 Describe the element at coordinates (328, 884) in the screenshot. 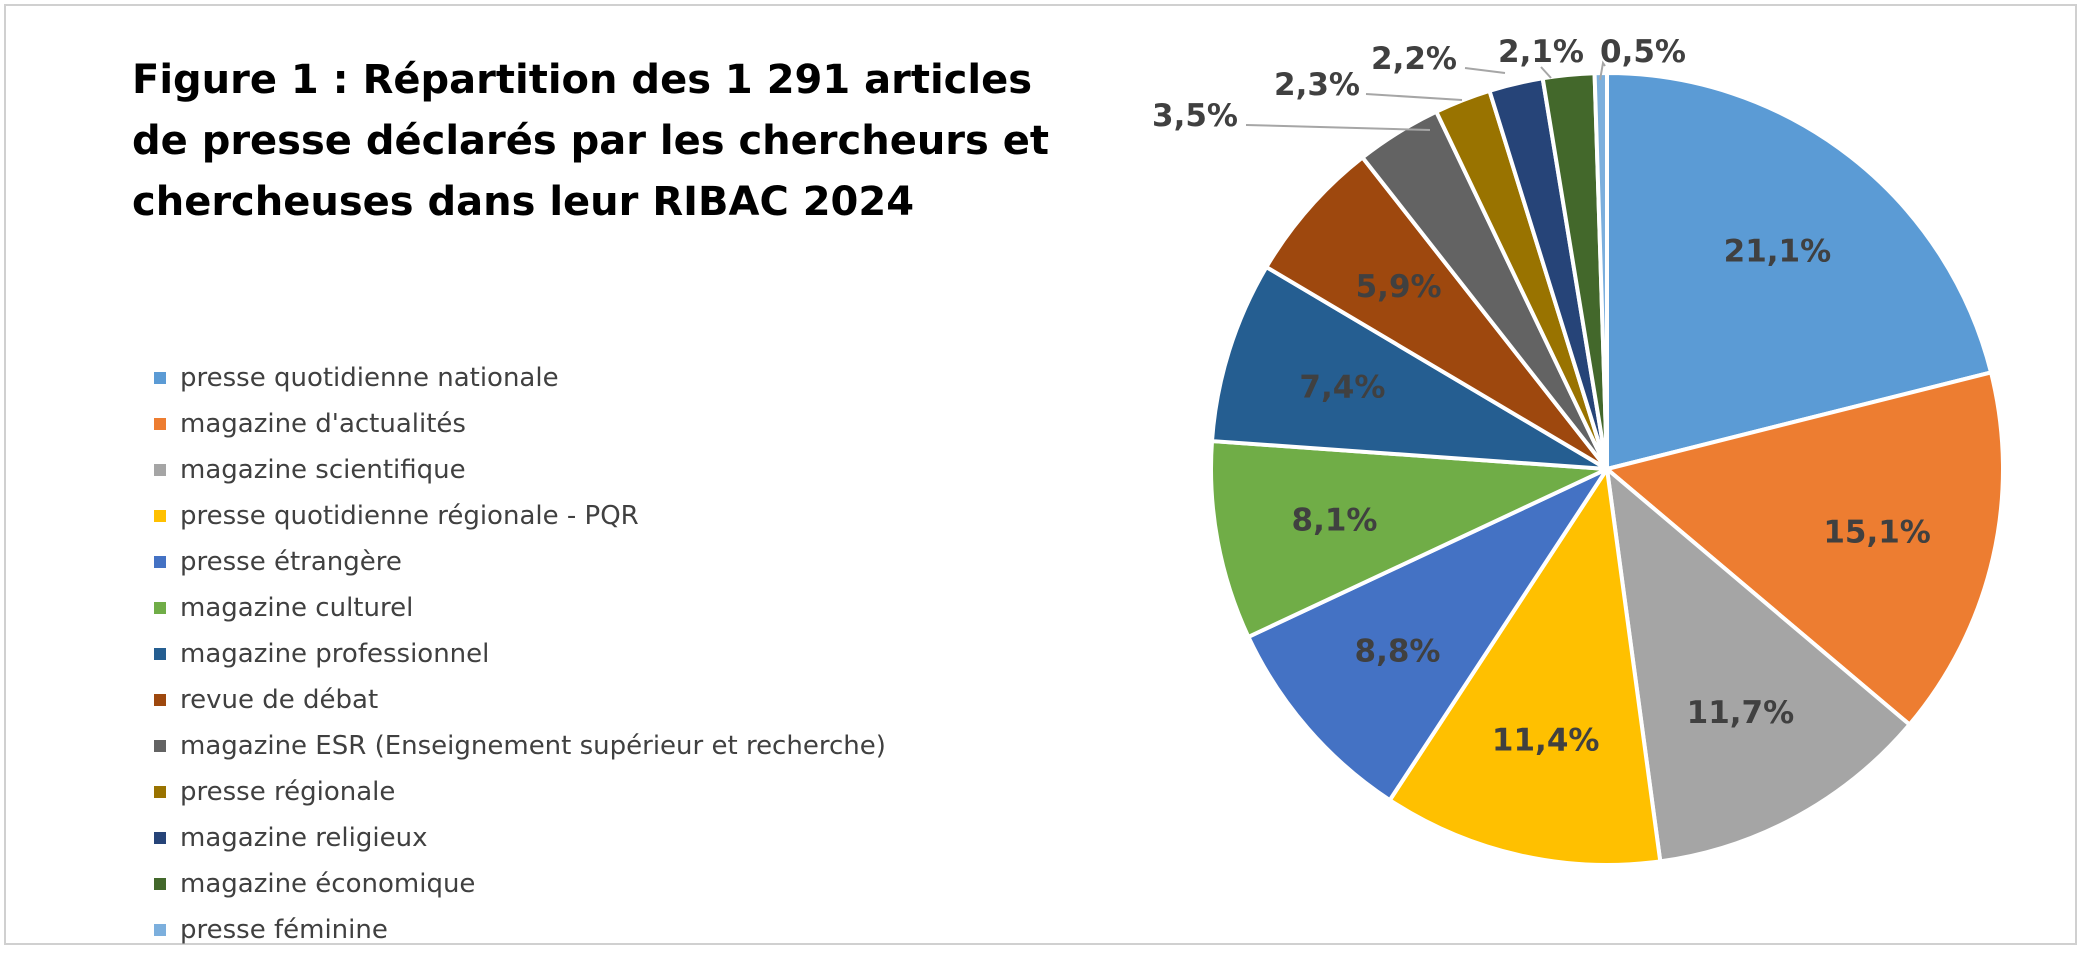

I see `legend-label: magazine économique` at that location.